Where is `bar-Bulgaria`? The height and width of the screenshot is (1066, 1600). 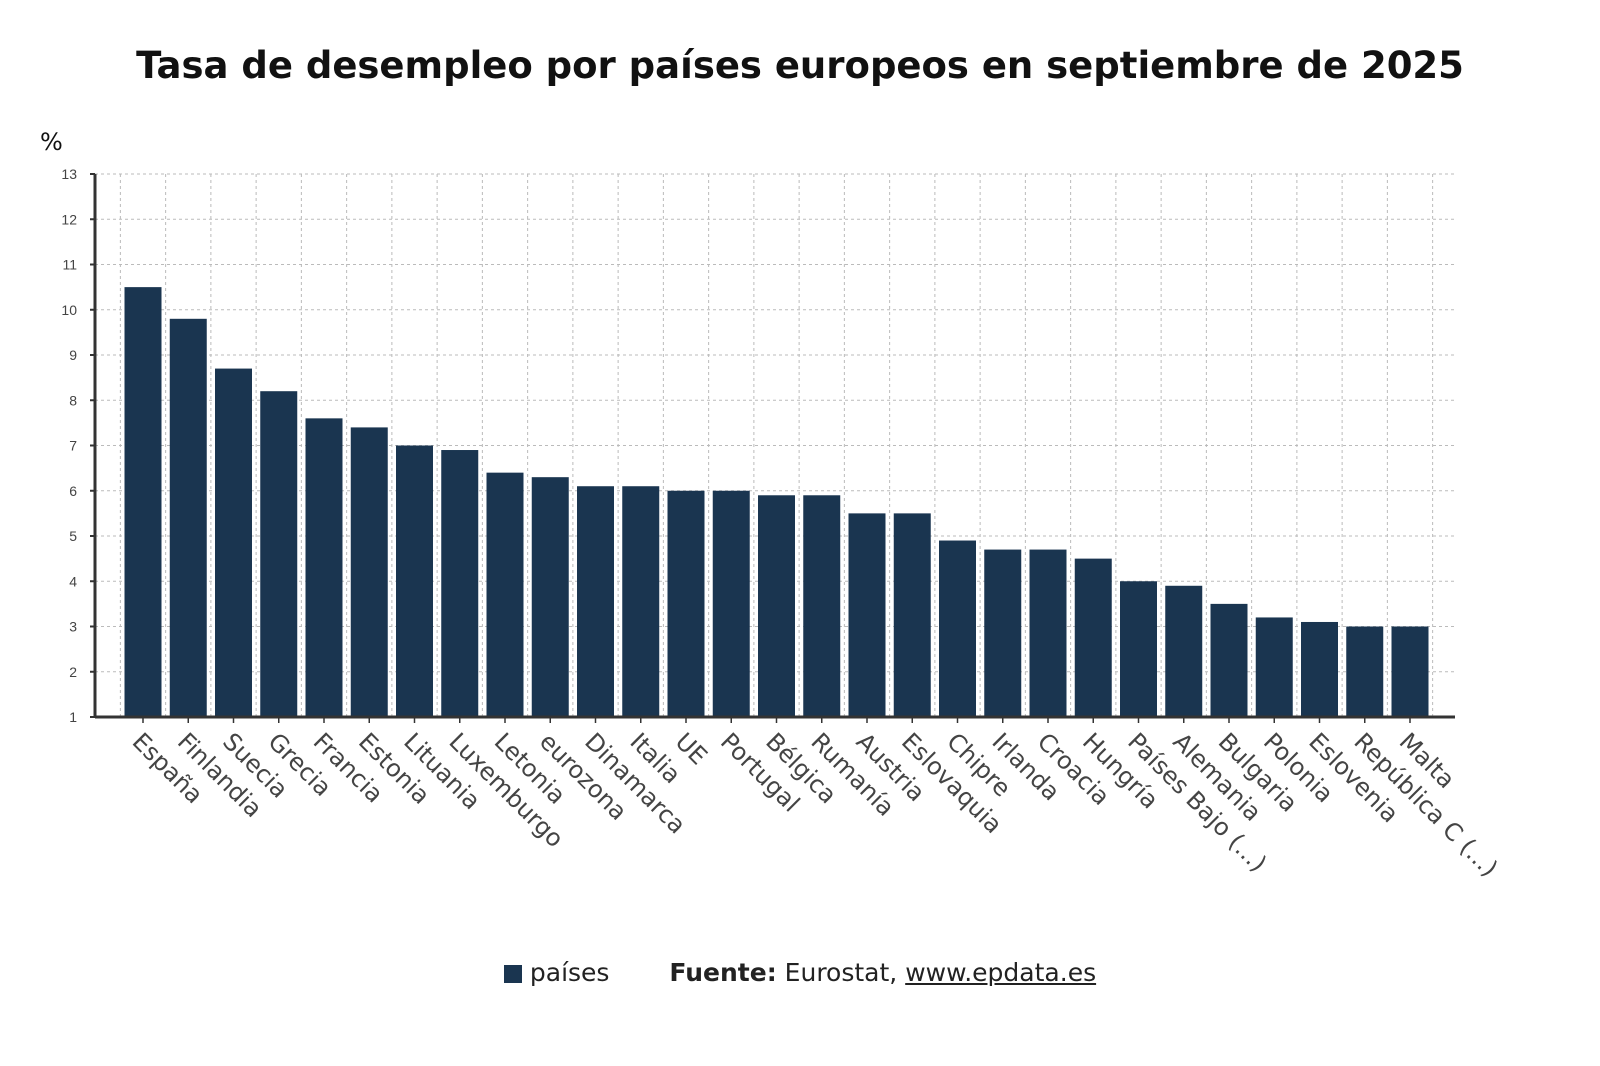 bar-Bulgaria is located at coordinates (1229, 660).